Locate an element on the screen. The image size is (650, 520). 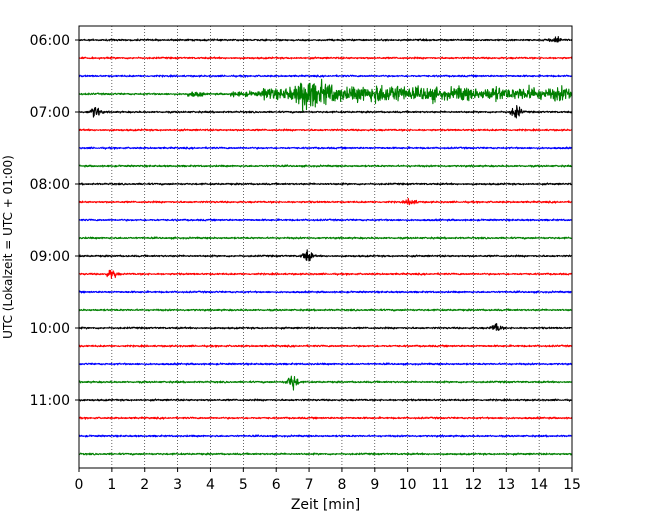
y-tick-label: 09:00 is located at coordinates (50, 257).